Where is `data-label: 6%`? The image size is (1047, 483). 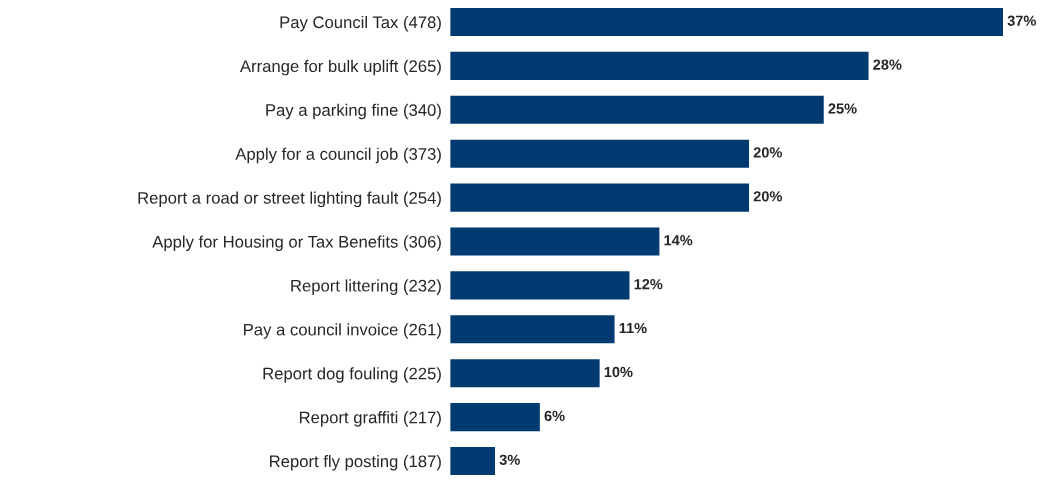 data-label: 6% is located at coordinates (554, 416).